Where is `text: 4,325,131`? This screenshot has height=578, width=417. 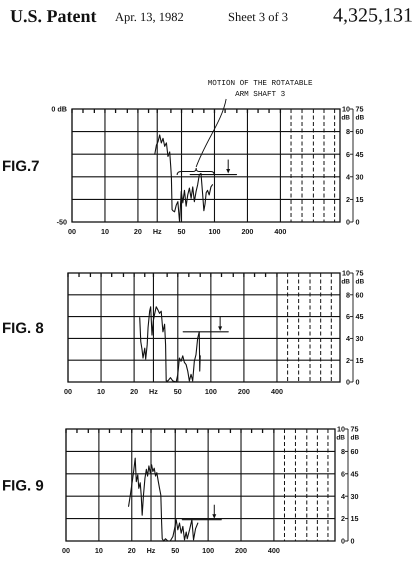
text: 4,325,131 is located at coordinates (373, 15).